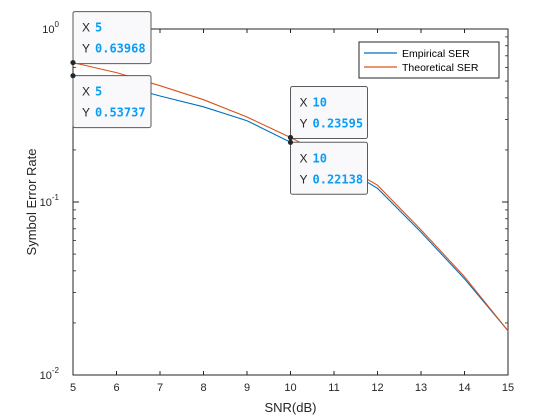 The image size is (560, 420). What do you see at coordinates (56, 370) in the screenshot?
I see `y-tick-exponent: -2` at bounding box center [56, 370].